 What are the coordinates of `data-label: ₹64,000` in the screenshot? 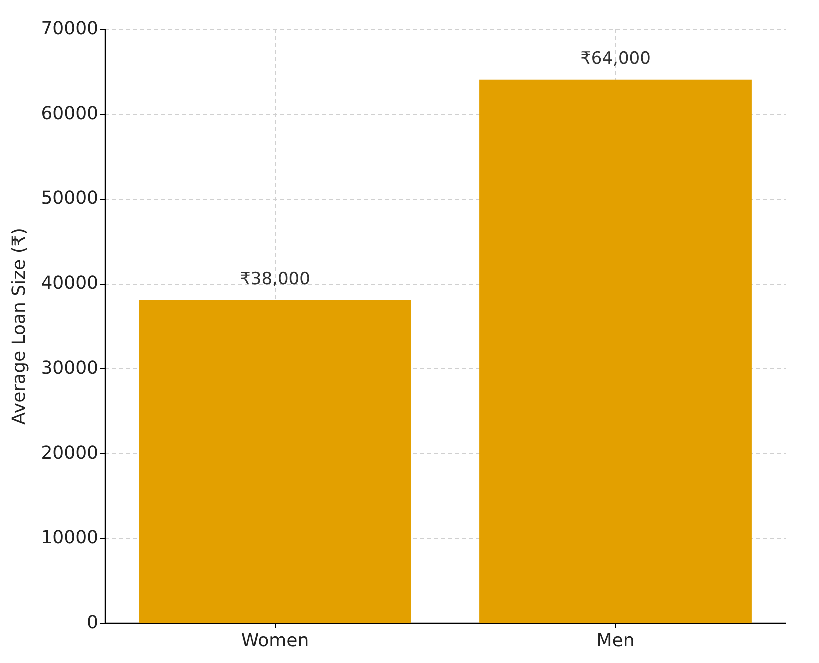 It's located at (615, 58).